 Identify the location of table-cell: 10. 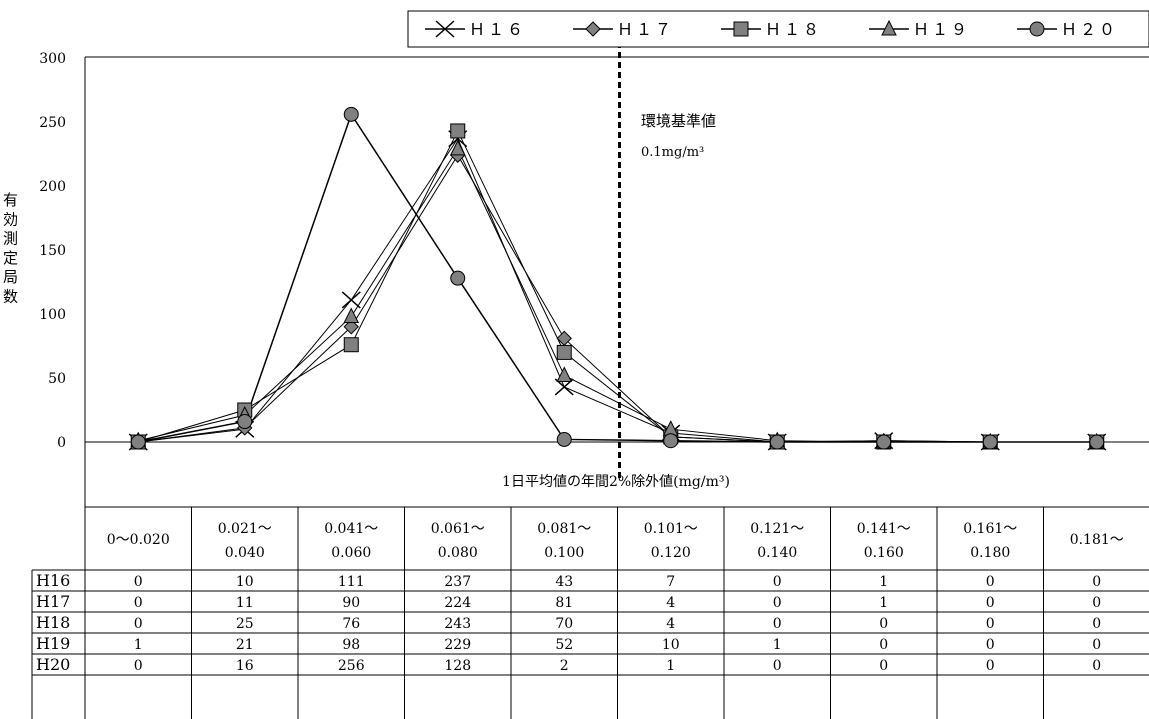
(671, 645).